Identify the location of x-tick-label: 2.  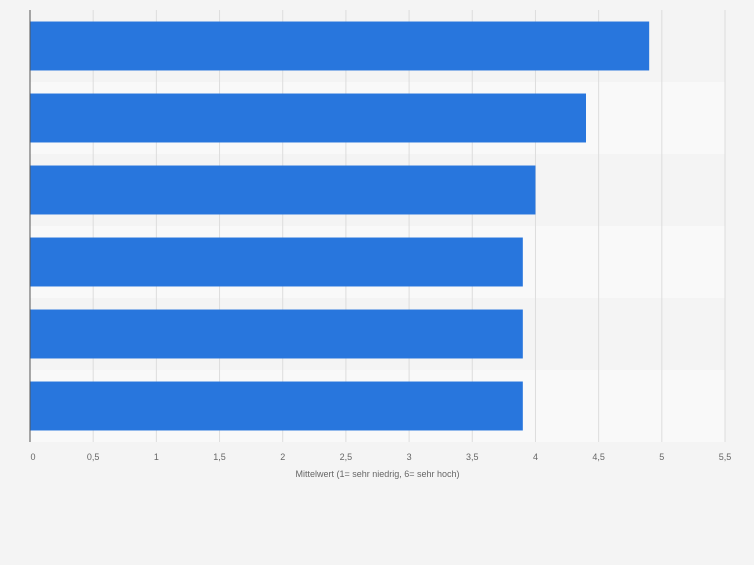
(282, 457).